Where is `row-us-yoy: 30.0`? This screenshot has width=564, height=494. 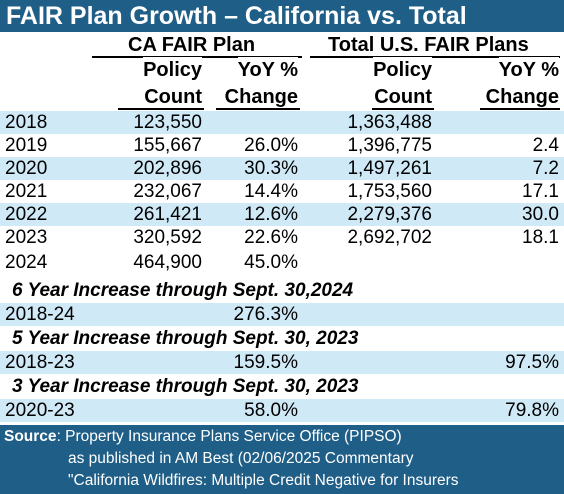
row-us-yoy: 30.0 is located at coordinates (540, 214).